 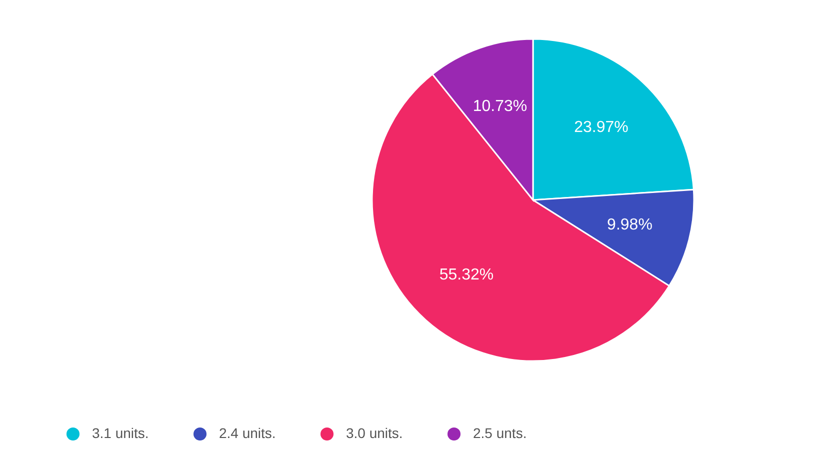 What do you see at coordinates (466, 275) in the screenshot?
I see `data-label: 55.32%` at bounding box center [466, 275].